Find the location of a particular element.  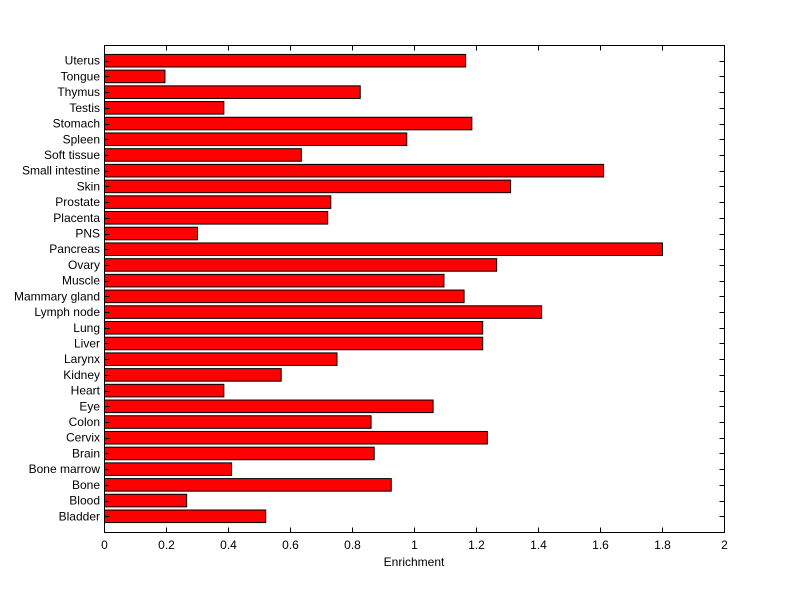

y-tick-label: Ovary is located at coordinates (84, 265).